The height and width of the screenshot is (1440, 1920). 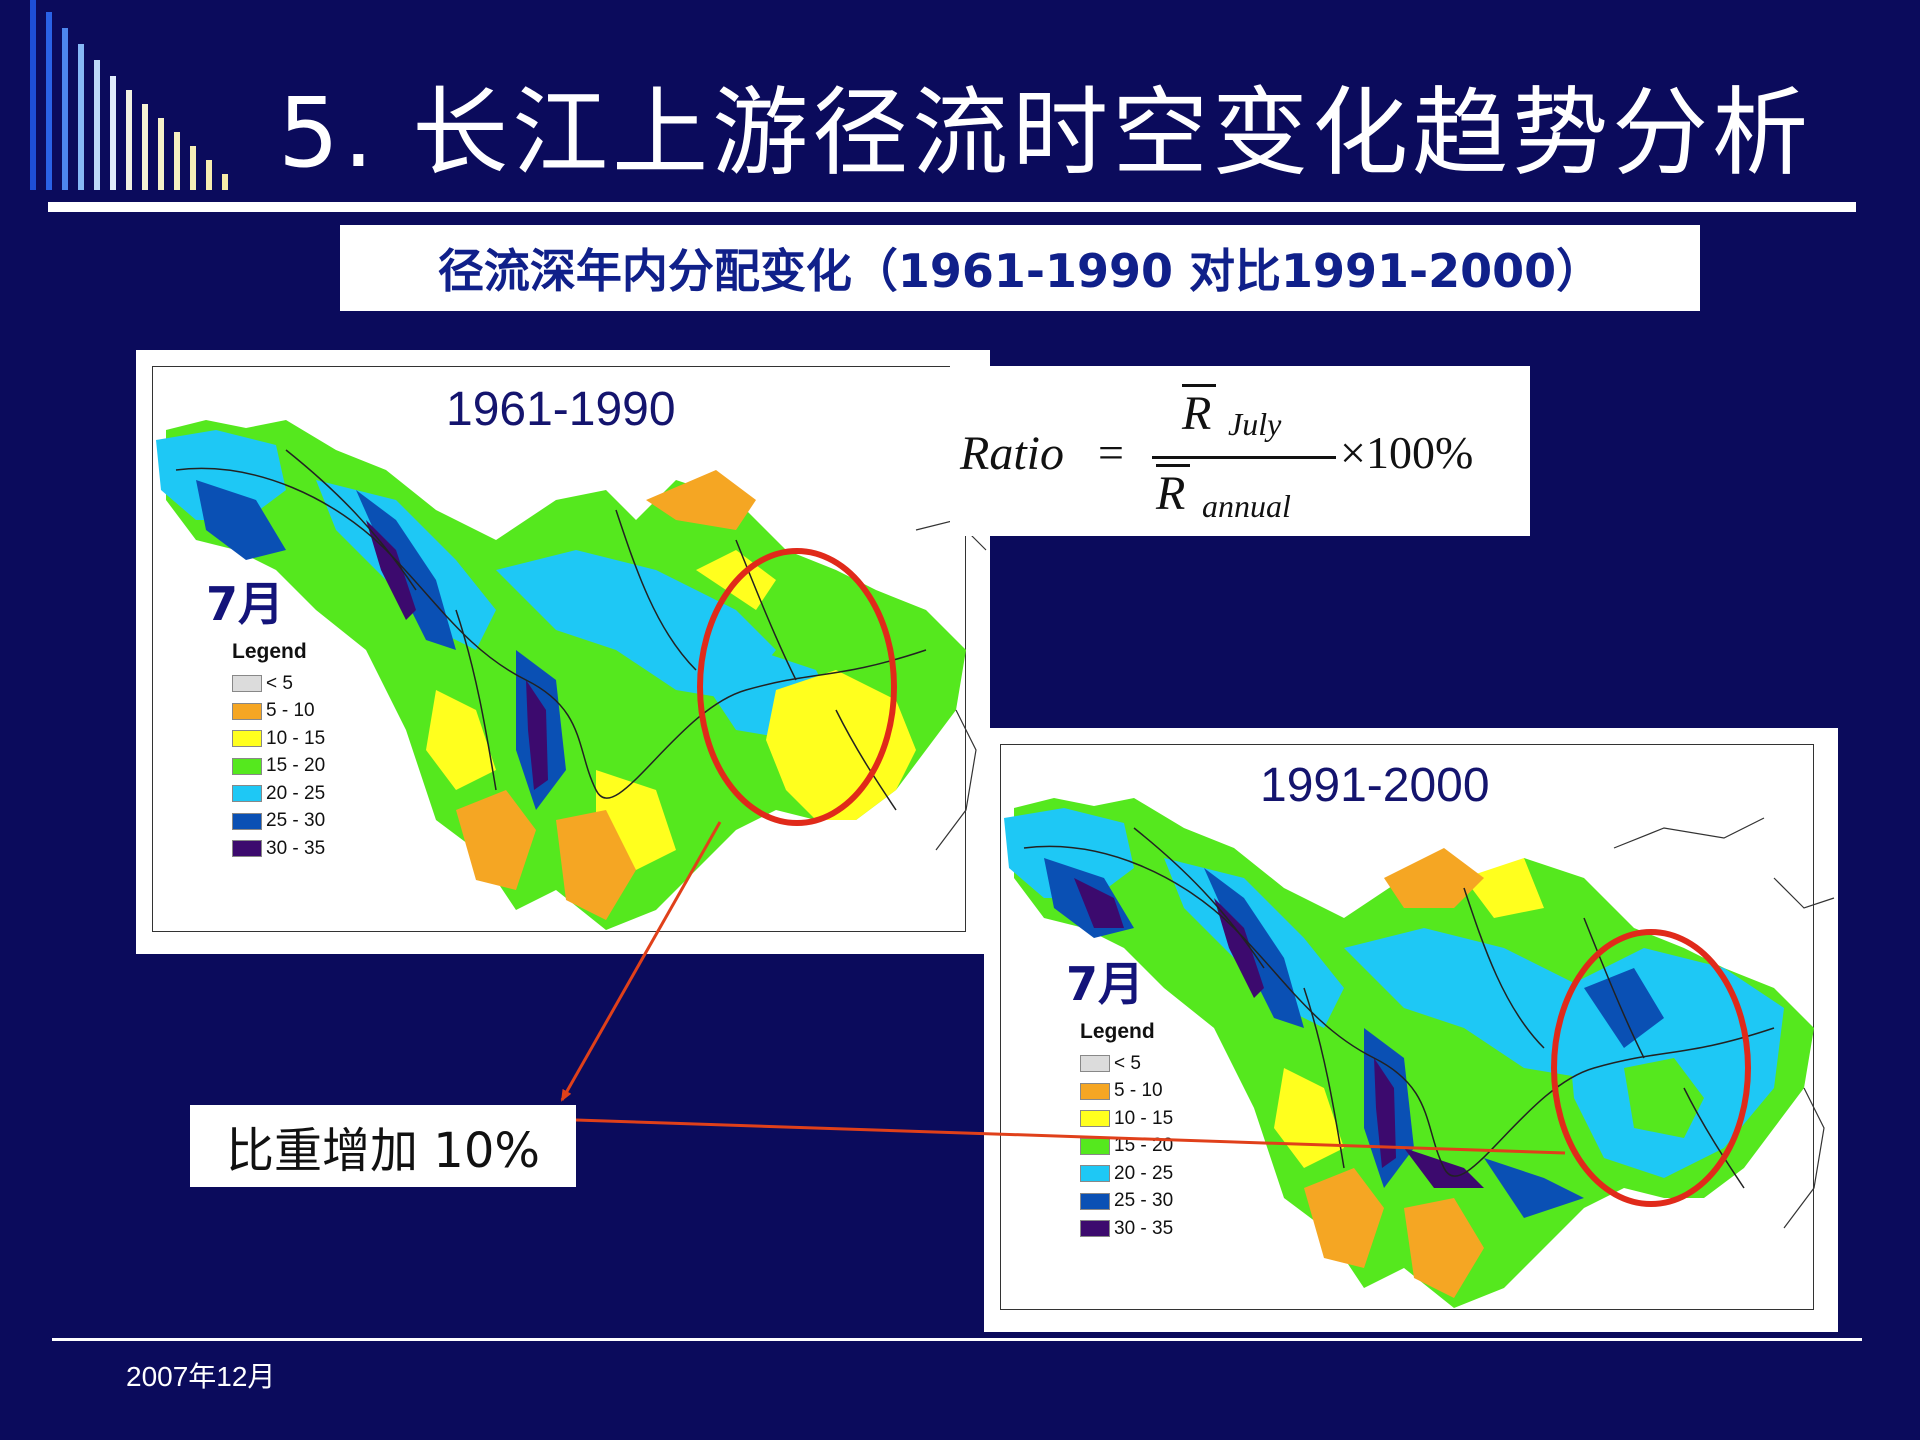 What do you see at coordinates (129, 95) in the screenshot?
I see `decorative-bars` at bounding box center [129, 95].